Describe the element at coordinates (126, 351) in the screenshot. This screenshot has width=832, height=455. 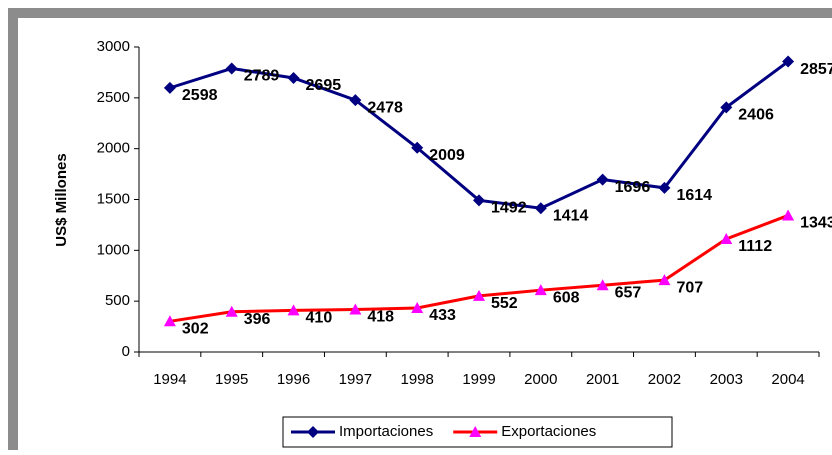
I see `y-tick-label: 0` at that location.